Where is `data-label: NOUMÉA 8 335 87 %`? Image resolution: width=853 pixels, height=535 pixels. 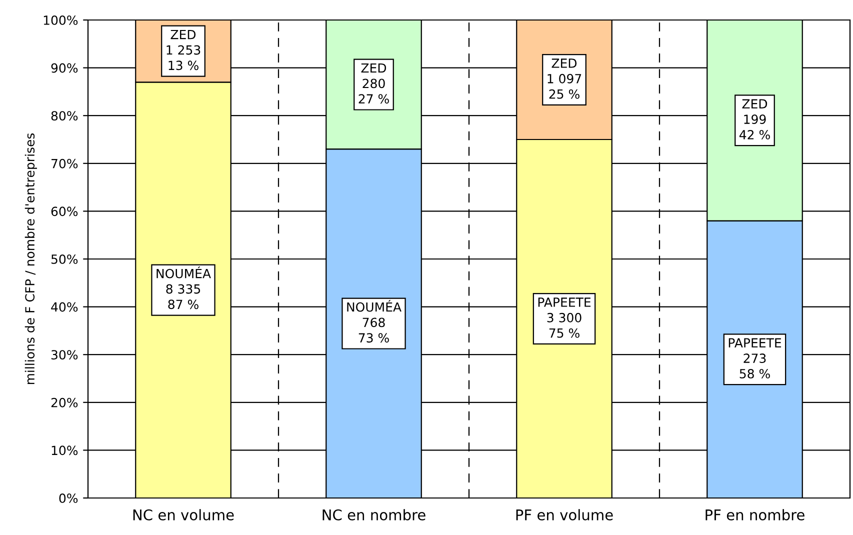 data-label: NOUMÉA 8 335 87 % is located at coordinates (183, 288).